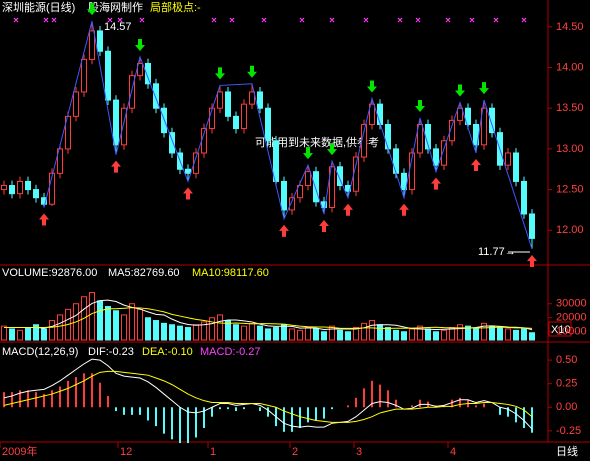 Image resolution: width=590 pixels, height=461 pixels. Describe the element at coordinates (568, 431) in the screenshot. I see `y-tick-label: -0.25` at that location.